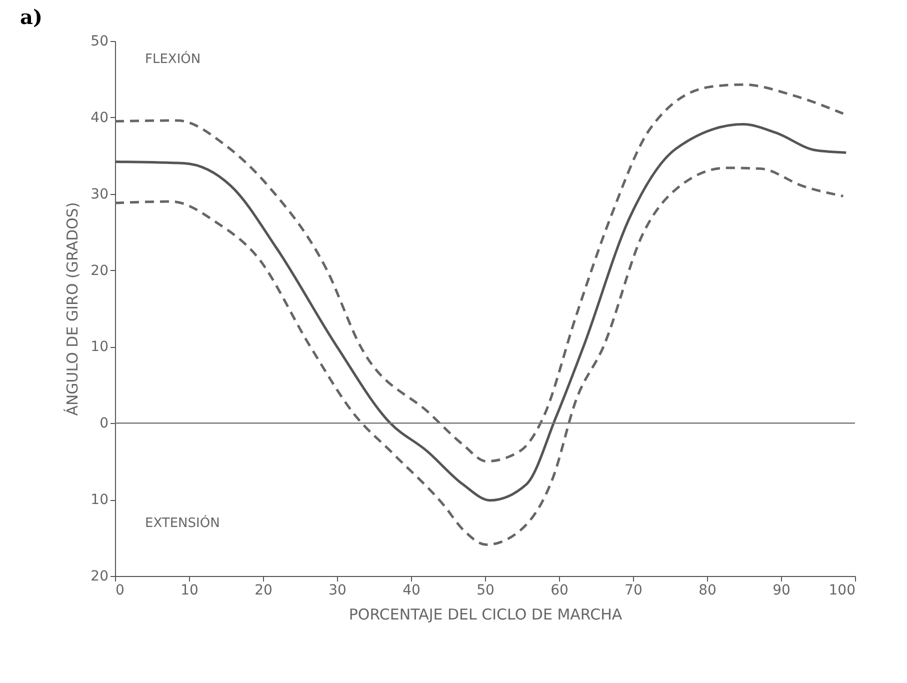 Image resolution: width=907 pixels, height=683 pixels. Describe the element at coordinates (781, 590) in the screenshot. I see `x-tick-label: 90` at that location.